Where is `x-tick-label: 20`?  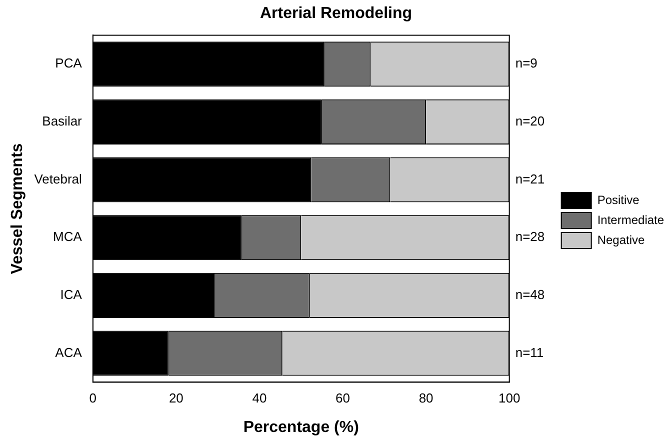
x-tick-label: 20 is located at coordinates (176, 398).